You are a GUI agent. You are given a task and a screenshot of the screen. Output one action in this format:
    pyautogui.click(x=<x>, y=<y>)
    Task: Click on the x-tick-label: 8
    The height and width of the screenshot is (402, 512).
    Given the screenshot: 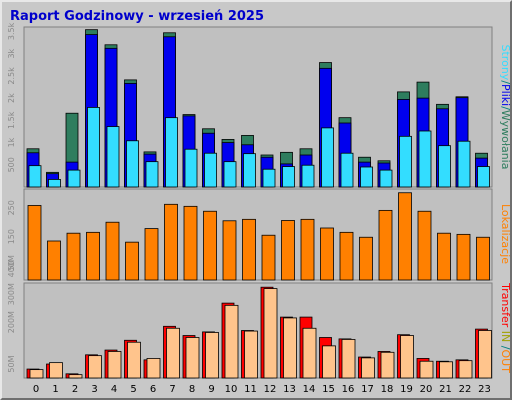 What is the action you would take?
    pyautogui.click(x=192, y=389)
    